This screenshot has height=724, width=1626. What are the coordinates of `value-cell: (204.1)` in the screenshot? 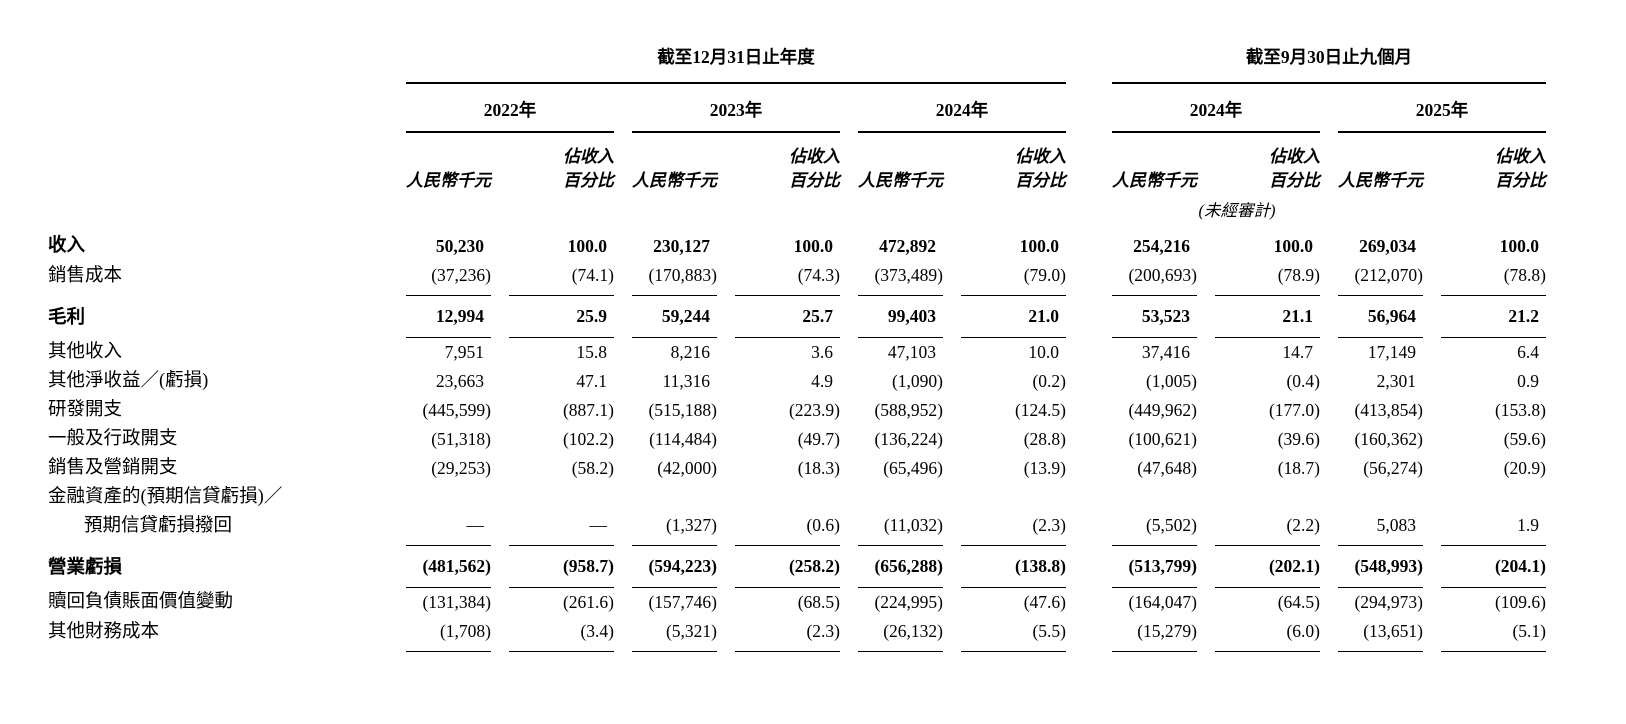 It's located at (1493, 567).